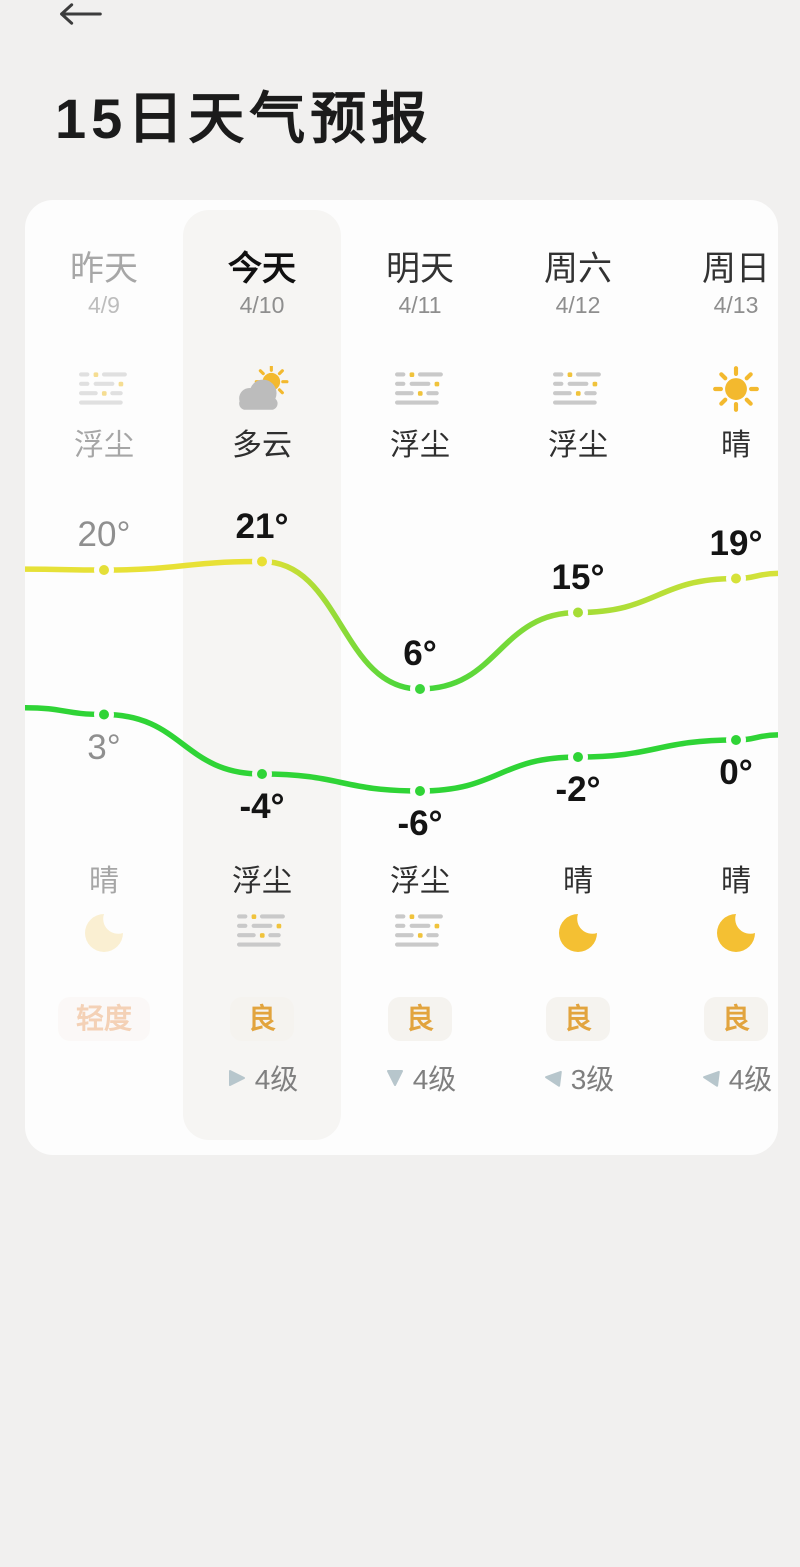  Describe the element at coordinates (103, 1019) in the screenshot. I see `aqi-badge: 轻度` at that location.